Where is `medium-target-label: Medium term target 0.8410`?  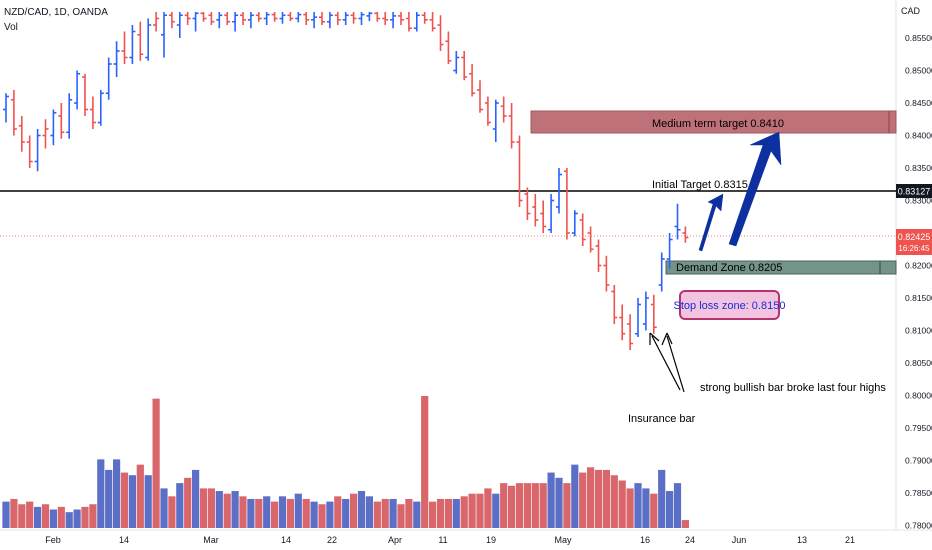 medium-target-label: Medium term target 0.8410 is located at coordinates (718, 124).